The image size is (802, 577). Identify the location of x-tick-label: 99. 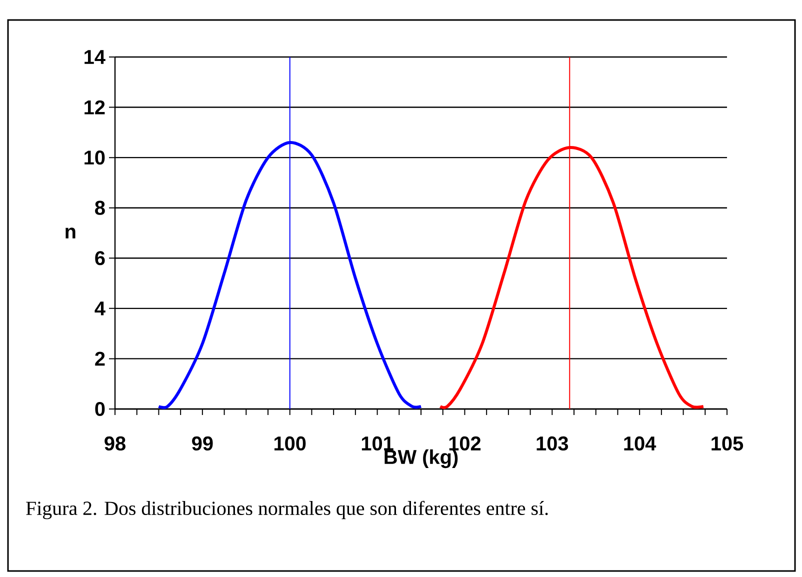
(202, 443).